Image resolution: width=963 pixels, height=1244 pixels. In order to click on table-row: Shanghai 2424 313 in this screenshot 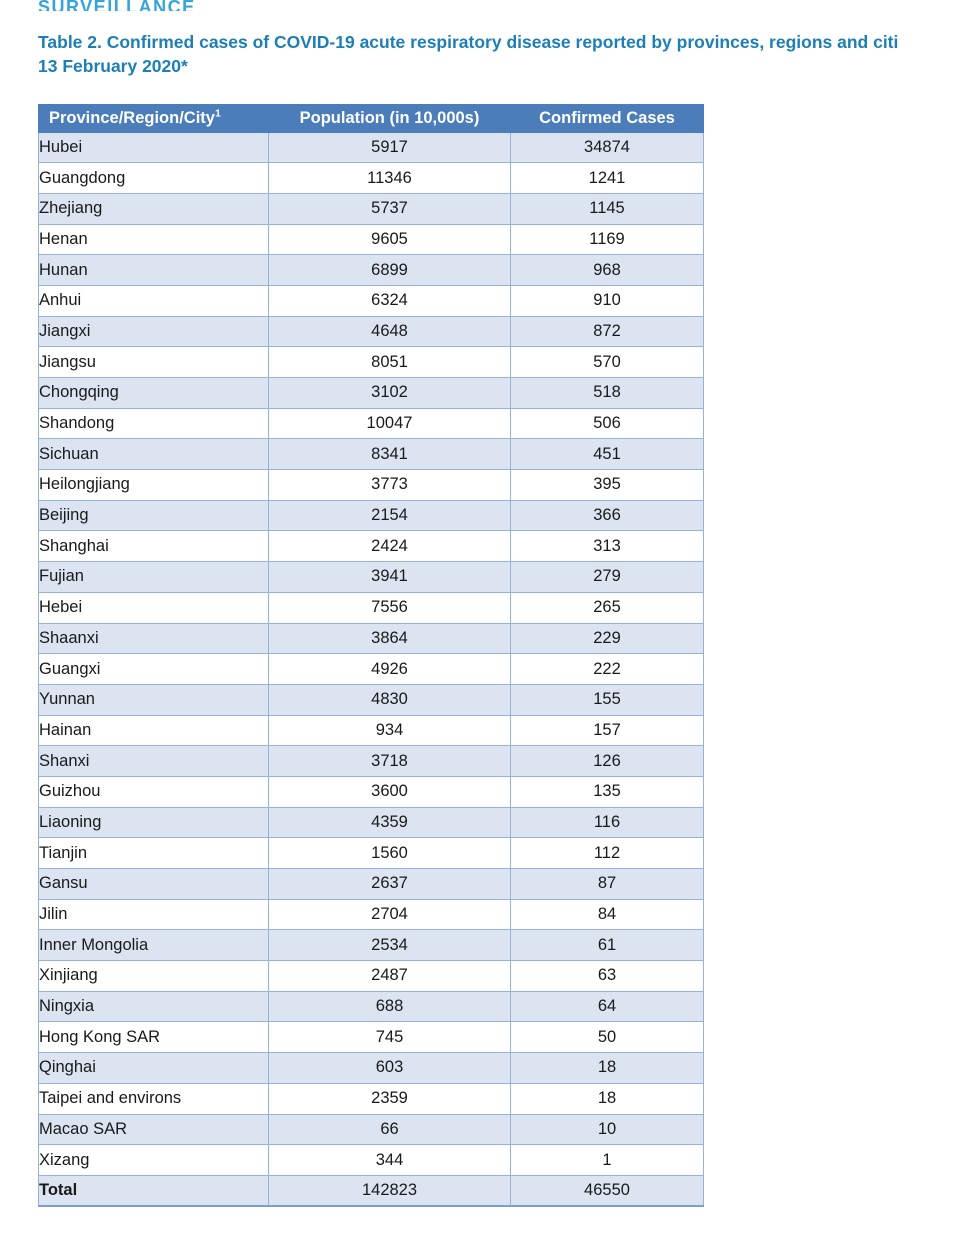, I will do `click(371, 546)`.